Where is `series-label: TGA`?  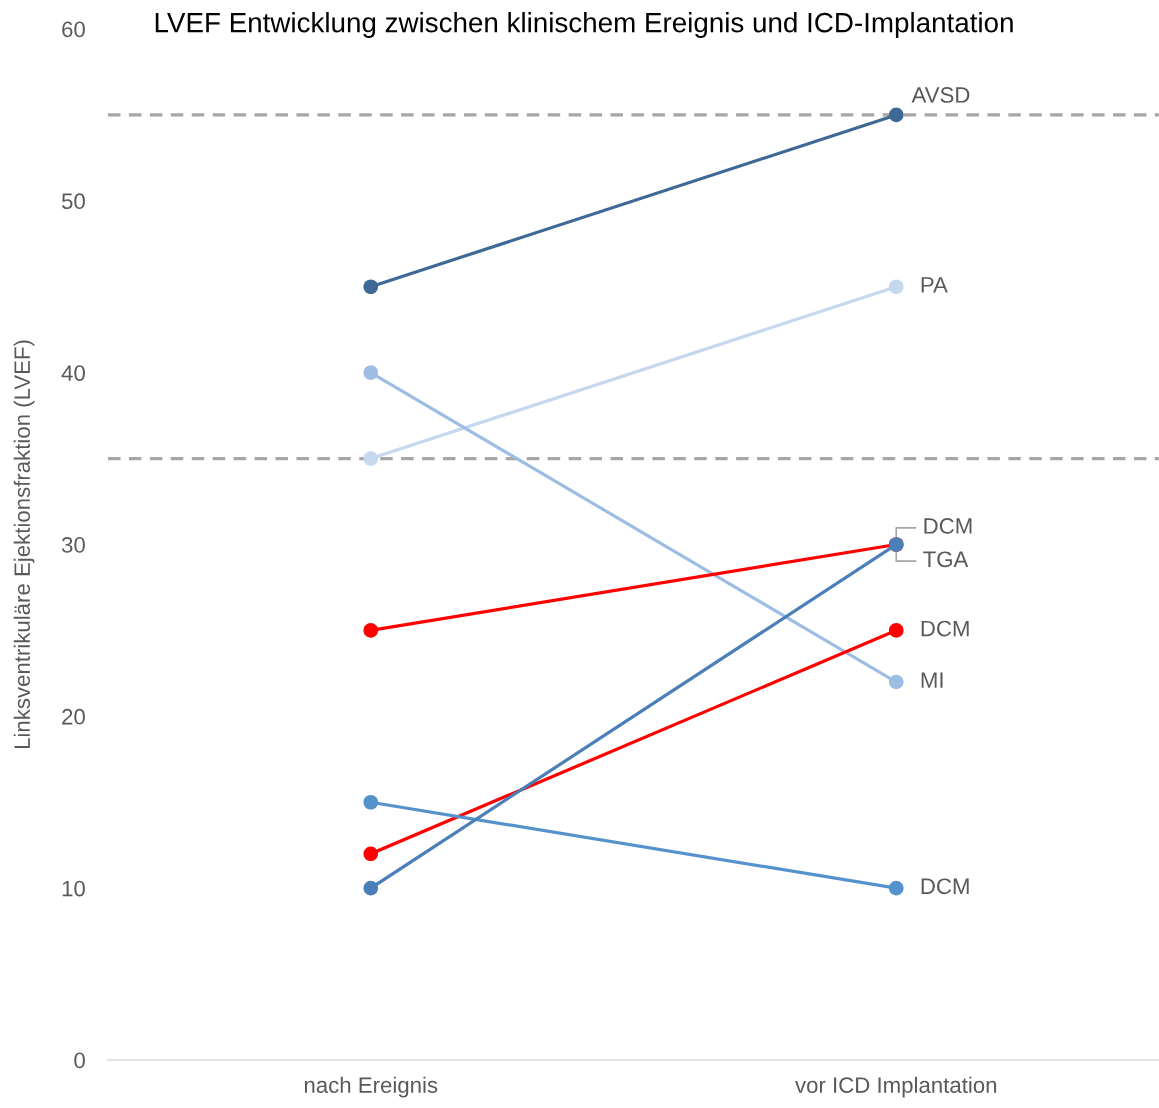 series-label: TGA is located at coordinates (946, 559).